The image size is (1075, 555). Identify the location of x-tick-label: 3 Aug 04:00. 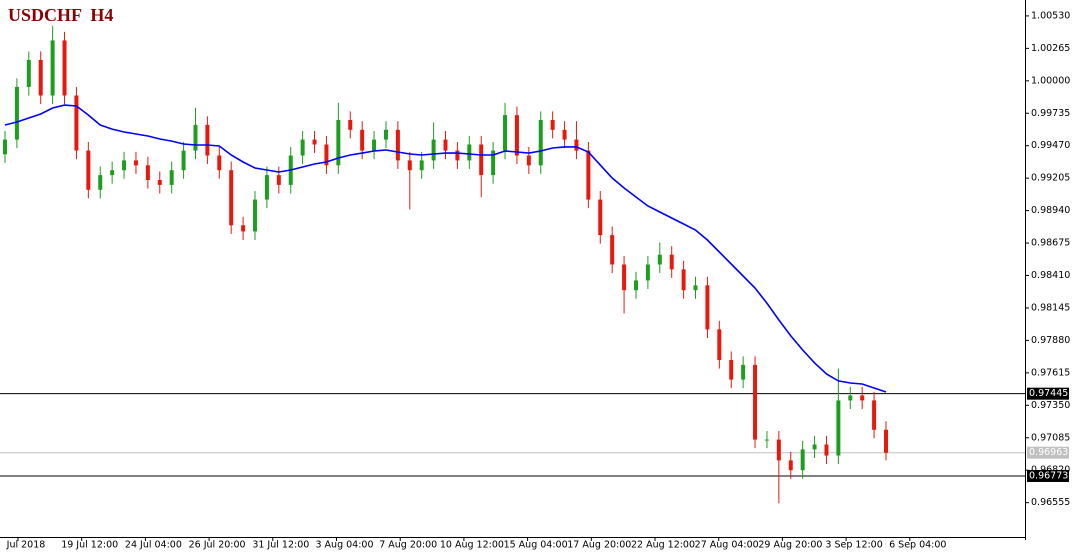
(344, 545).